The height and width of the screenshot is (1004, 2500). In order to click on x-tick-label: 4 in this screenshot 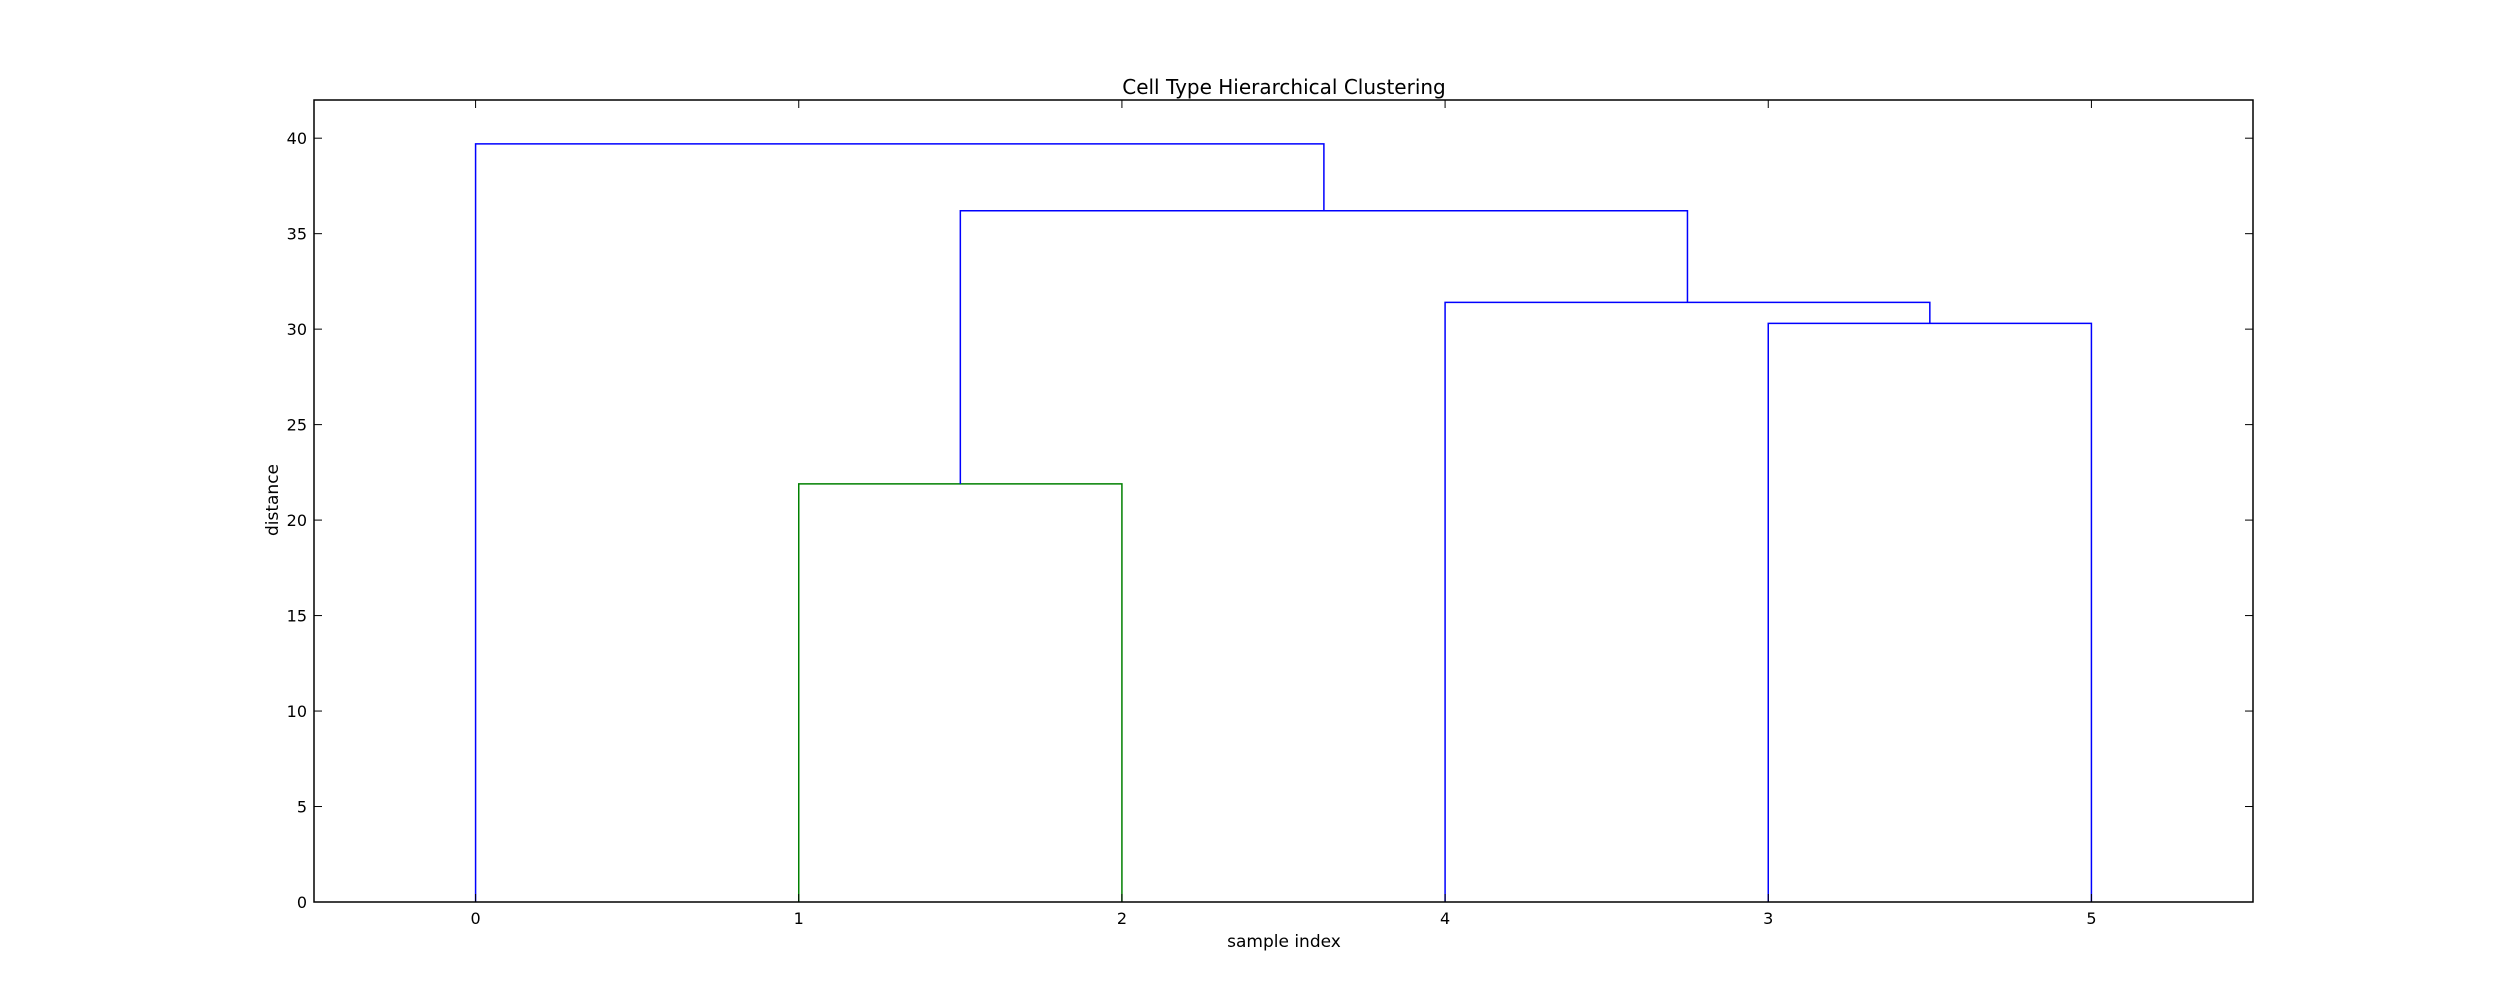, I will do `click(1445, 918)`.